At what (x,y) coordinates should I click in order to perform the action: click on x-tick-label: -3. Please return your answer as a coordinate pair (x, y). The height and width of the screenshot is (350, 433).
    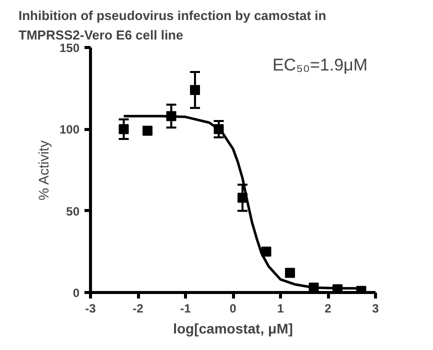
    Looking at the image, I should click on (90, 309).